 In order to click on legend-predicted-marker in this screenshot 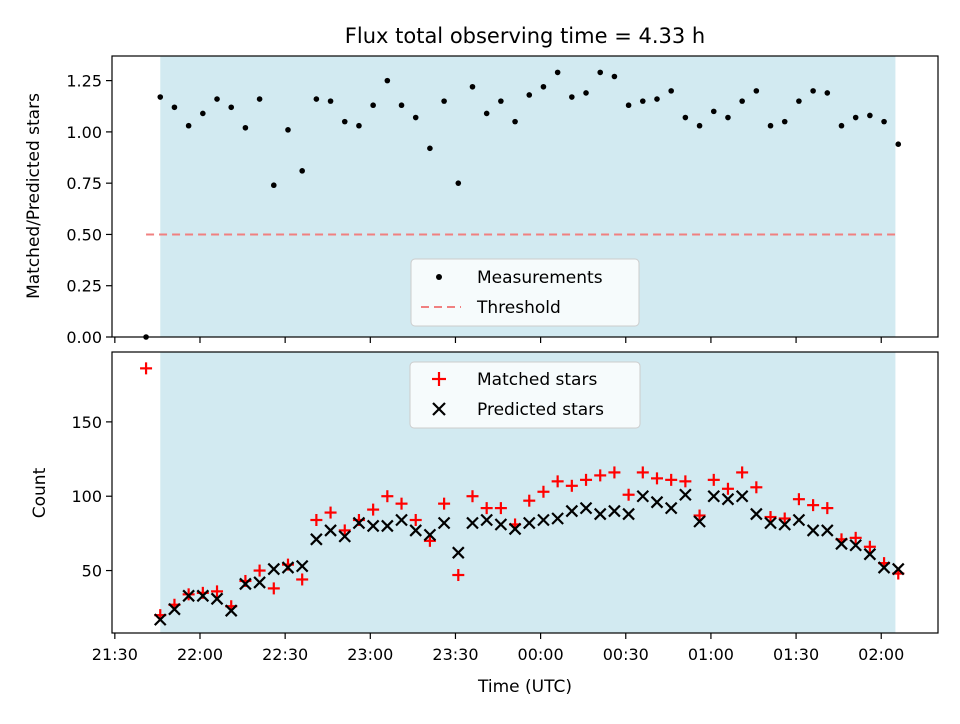, I will do `click(439, 409)`.